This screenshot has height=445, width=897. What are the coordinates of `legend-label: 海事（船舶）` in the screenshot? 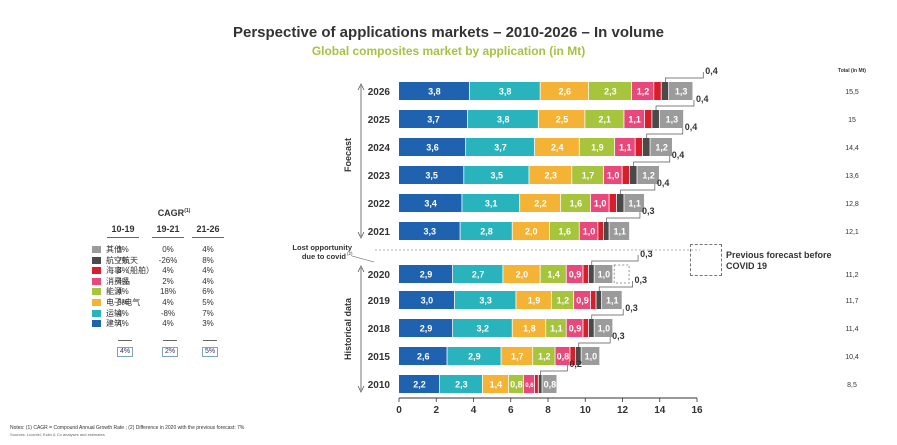 It's located at (130, 271).